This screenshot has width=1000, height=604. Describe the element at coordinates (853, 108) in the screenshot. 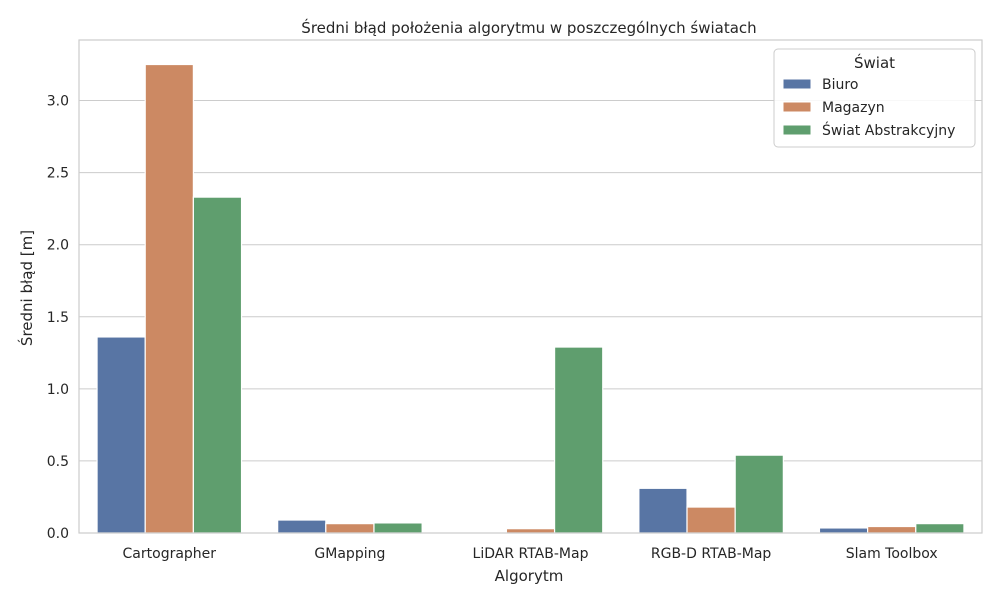

I see `legend-label: Magazyn` at that location.